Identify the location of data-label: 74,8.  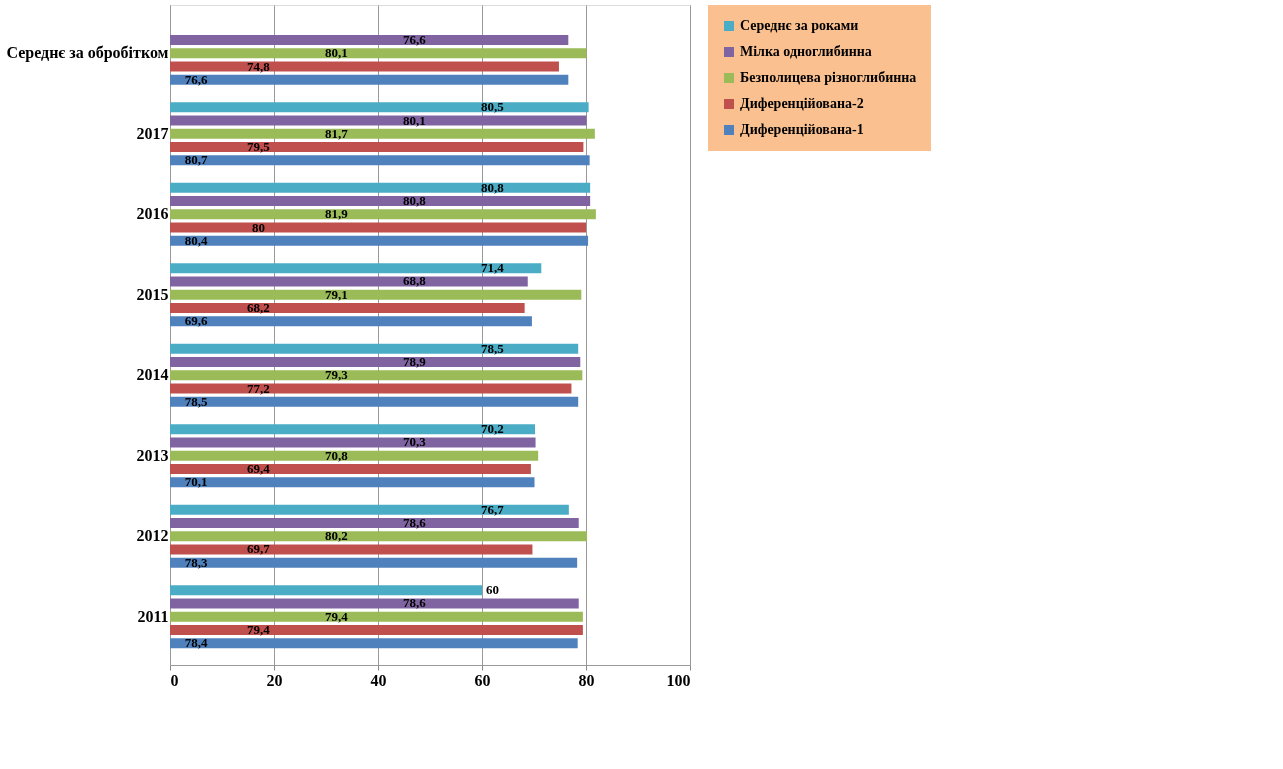
(259, 66).